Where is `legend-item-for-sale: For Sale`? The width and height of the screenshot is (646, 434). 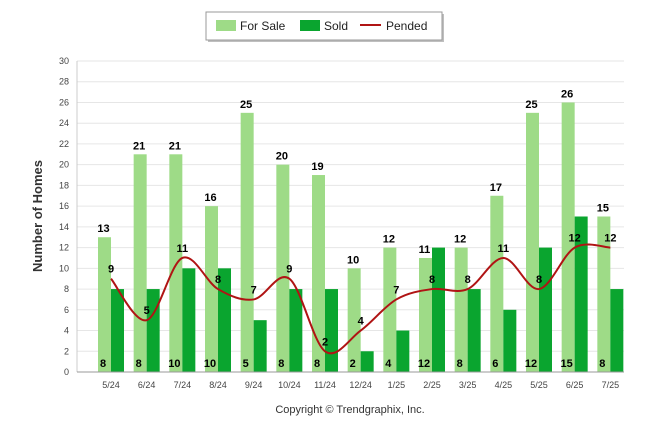 legend-item-for-sale: For Sale is located at coordinates (251, 26).